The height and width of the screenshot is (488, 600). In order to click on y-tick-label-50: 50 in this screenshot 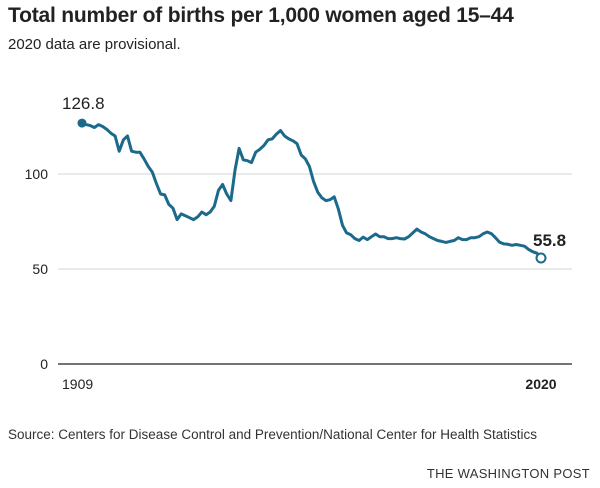, I will do `click(40, 269)`.